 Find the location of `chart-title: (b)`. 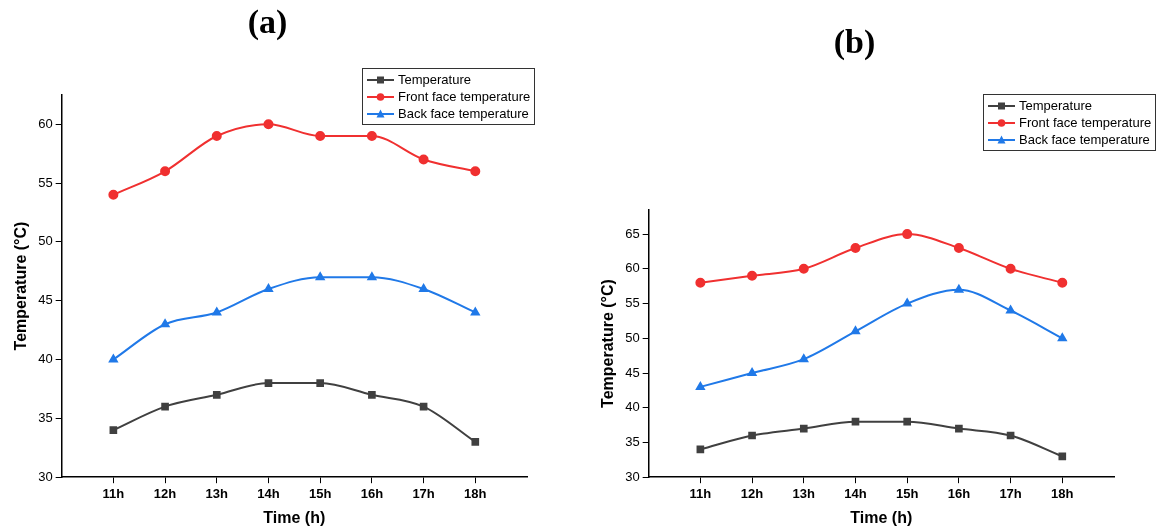

chart-title: (b) is located at coordinates (854, 42).